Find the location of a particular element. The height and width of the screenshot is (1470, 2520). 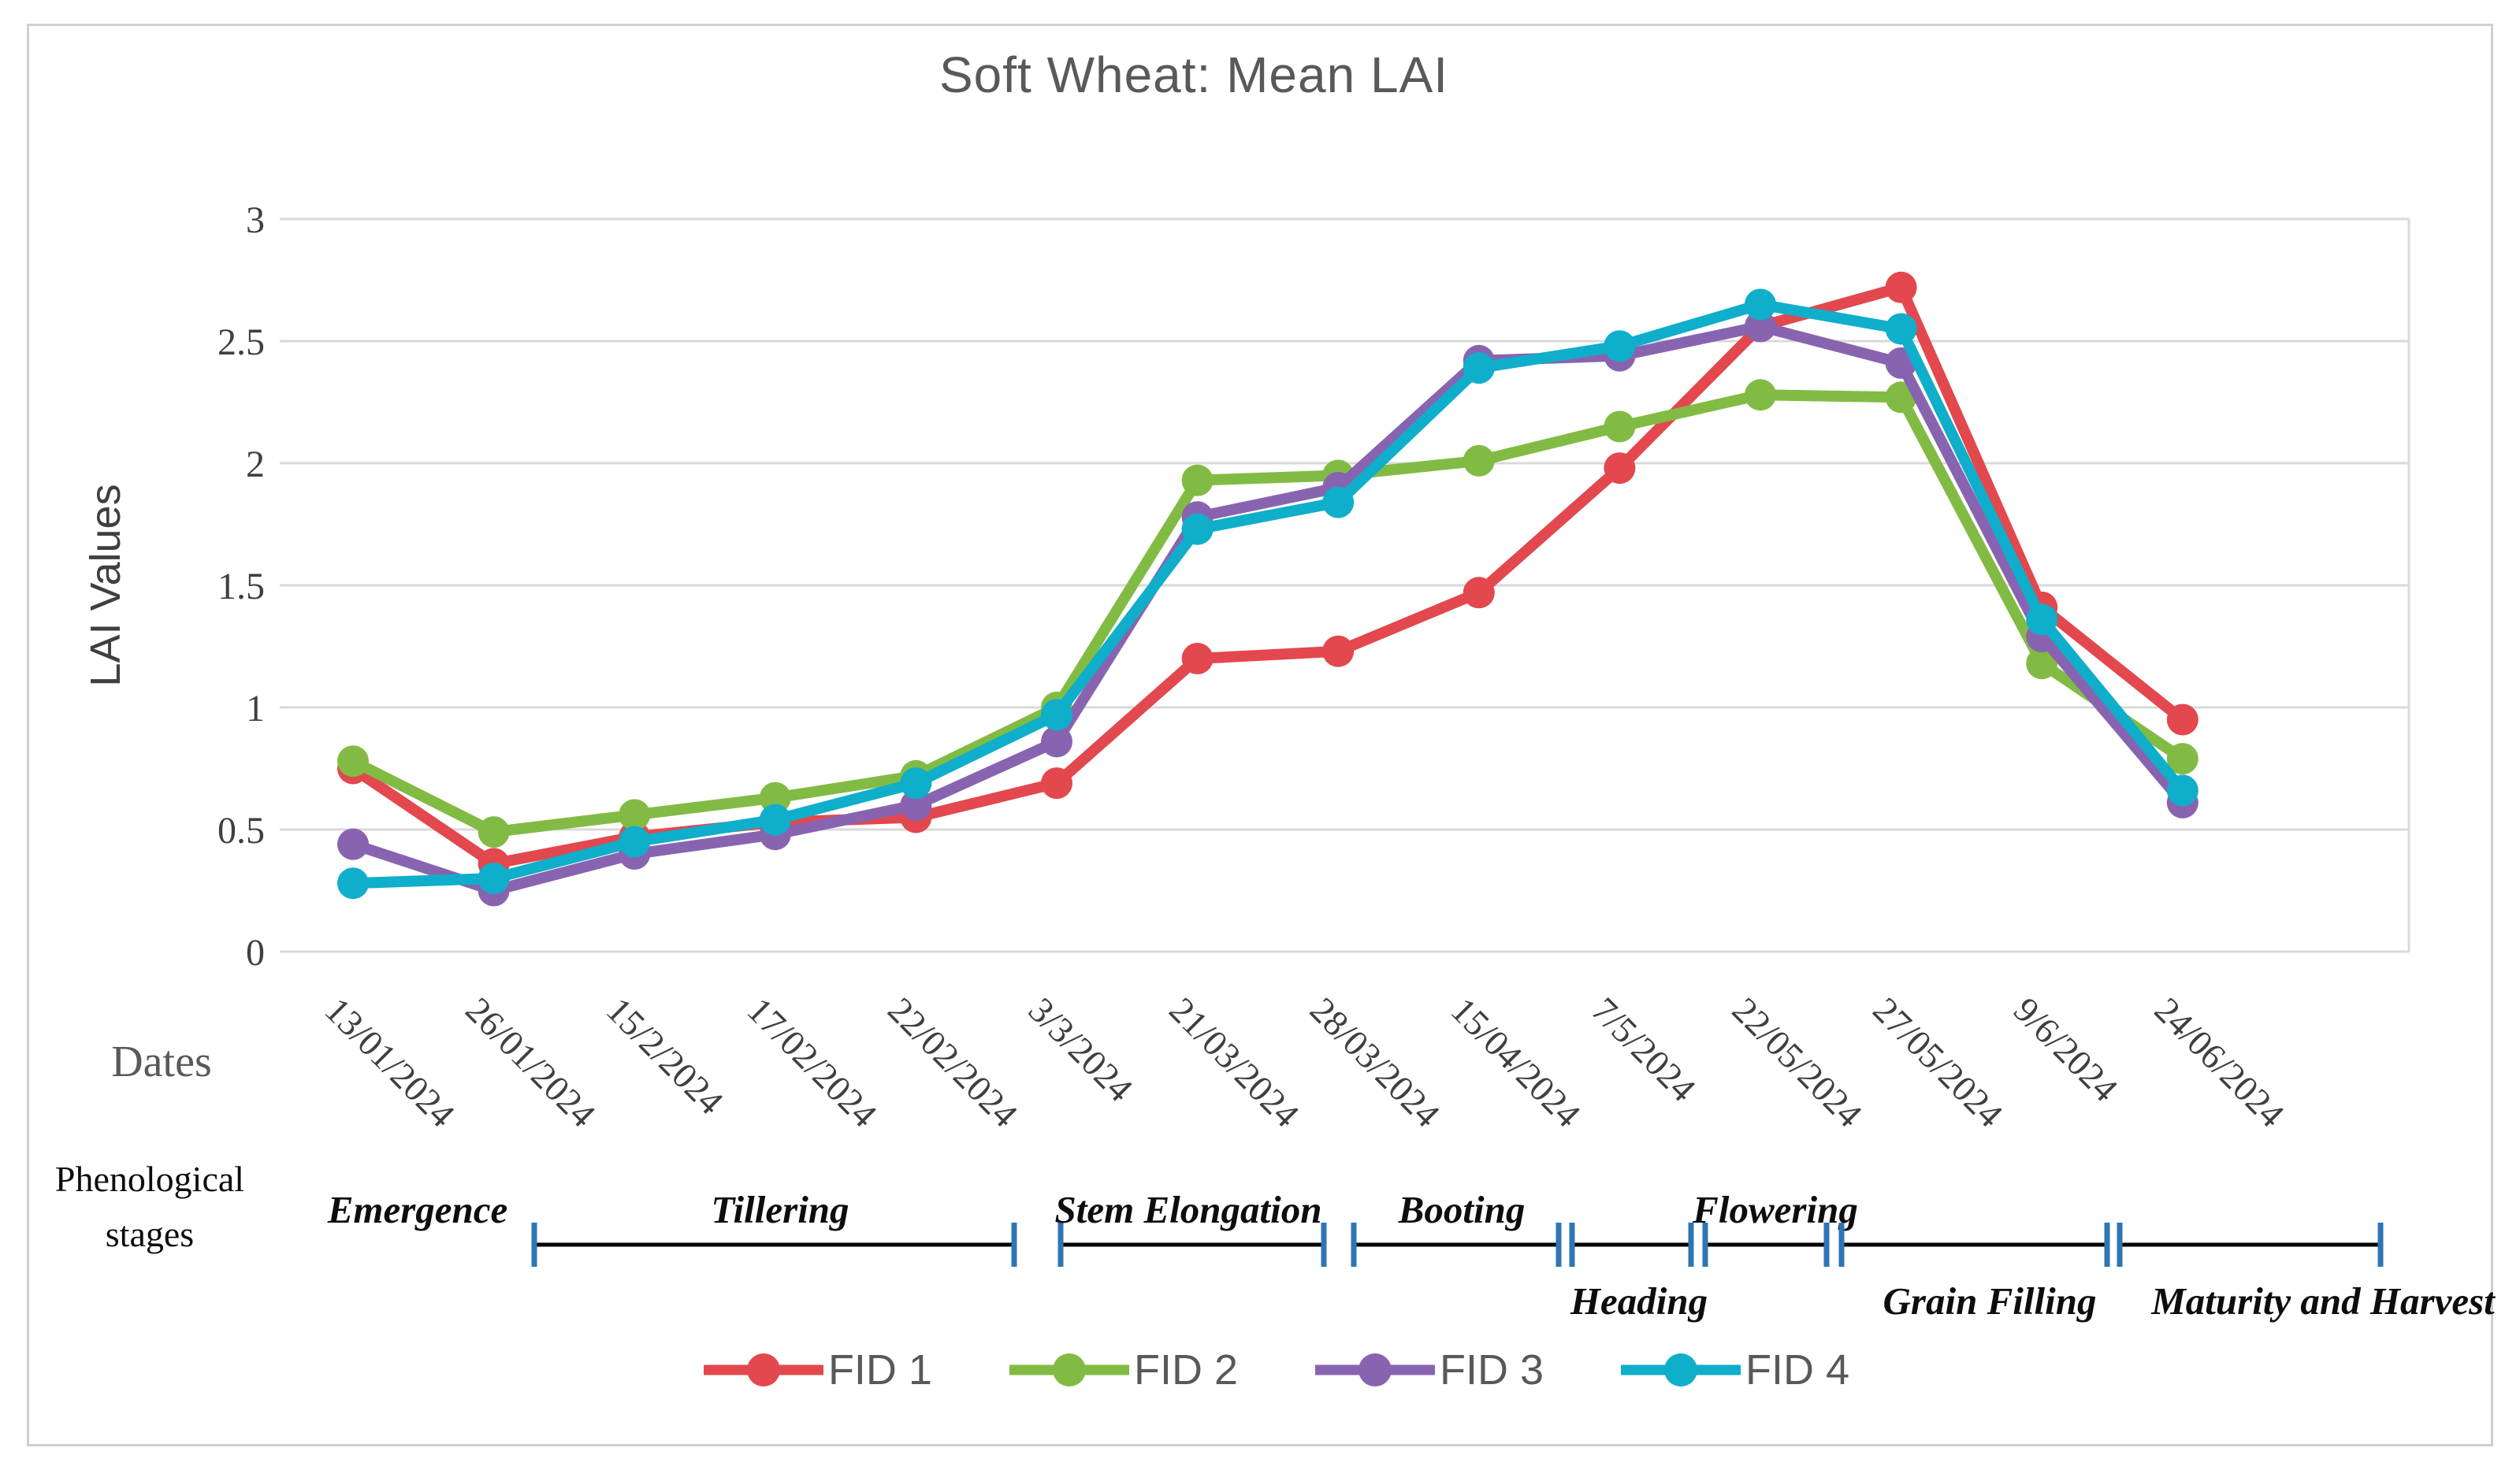

stage-label: Stem Elongation is located at coordinates (1187, 1209).